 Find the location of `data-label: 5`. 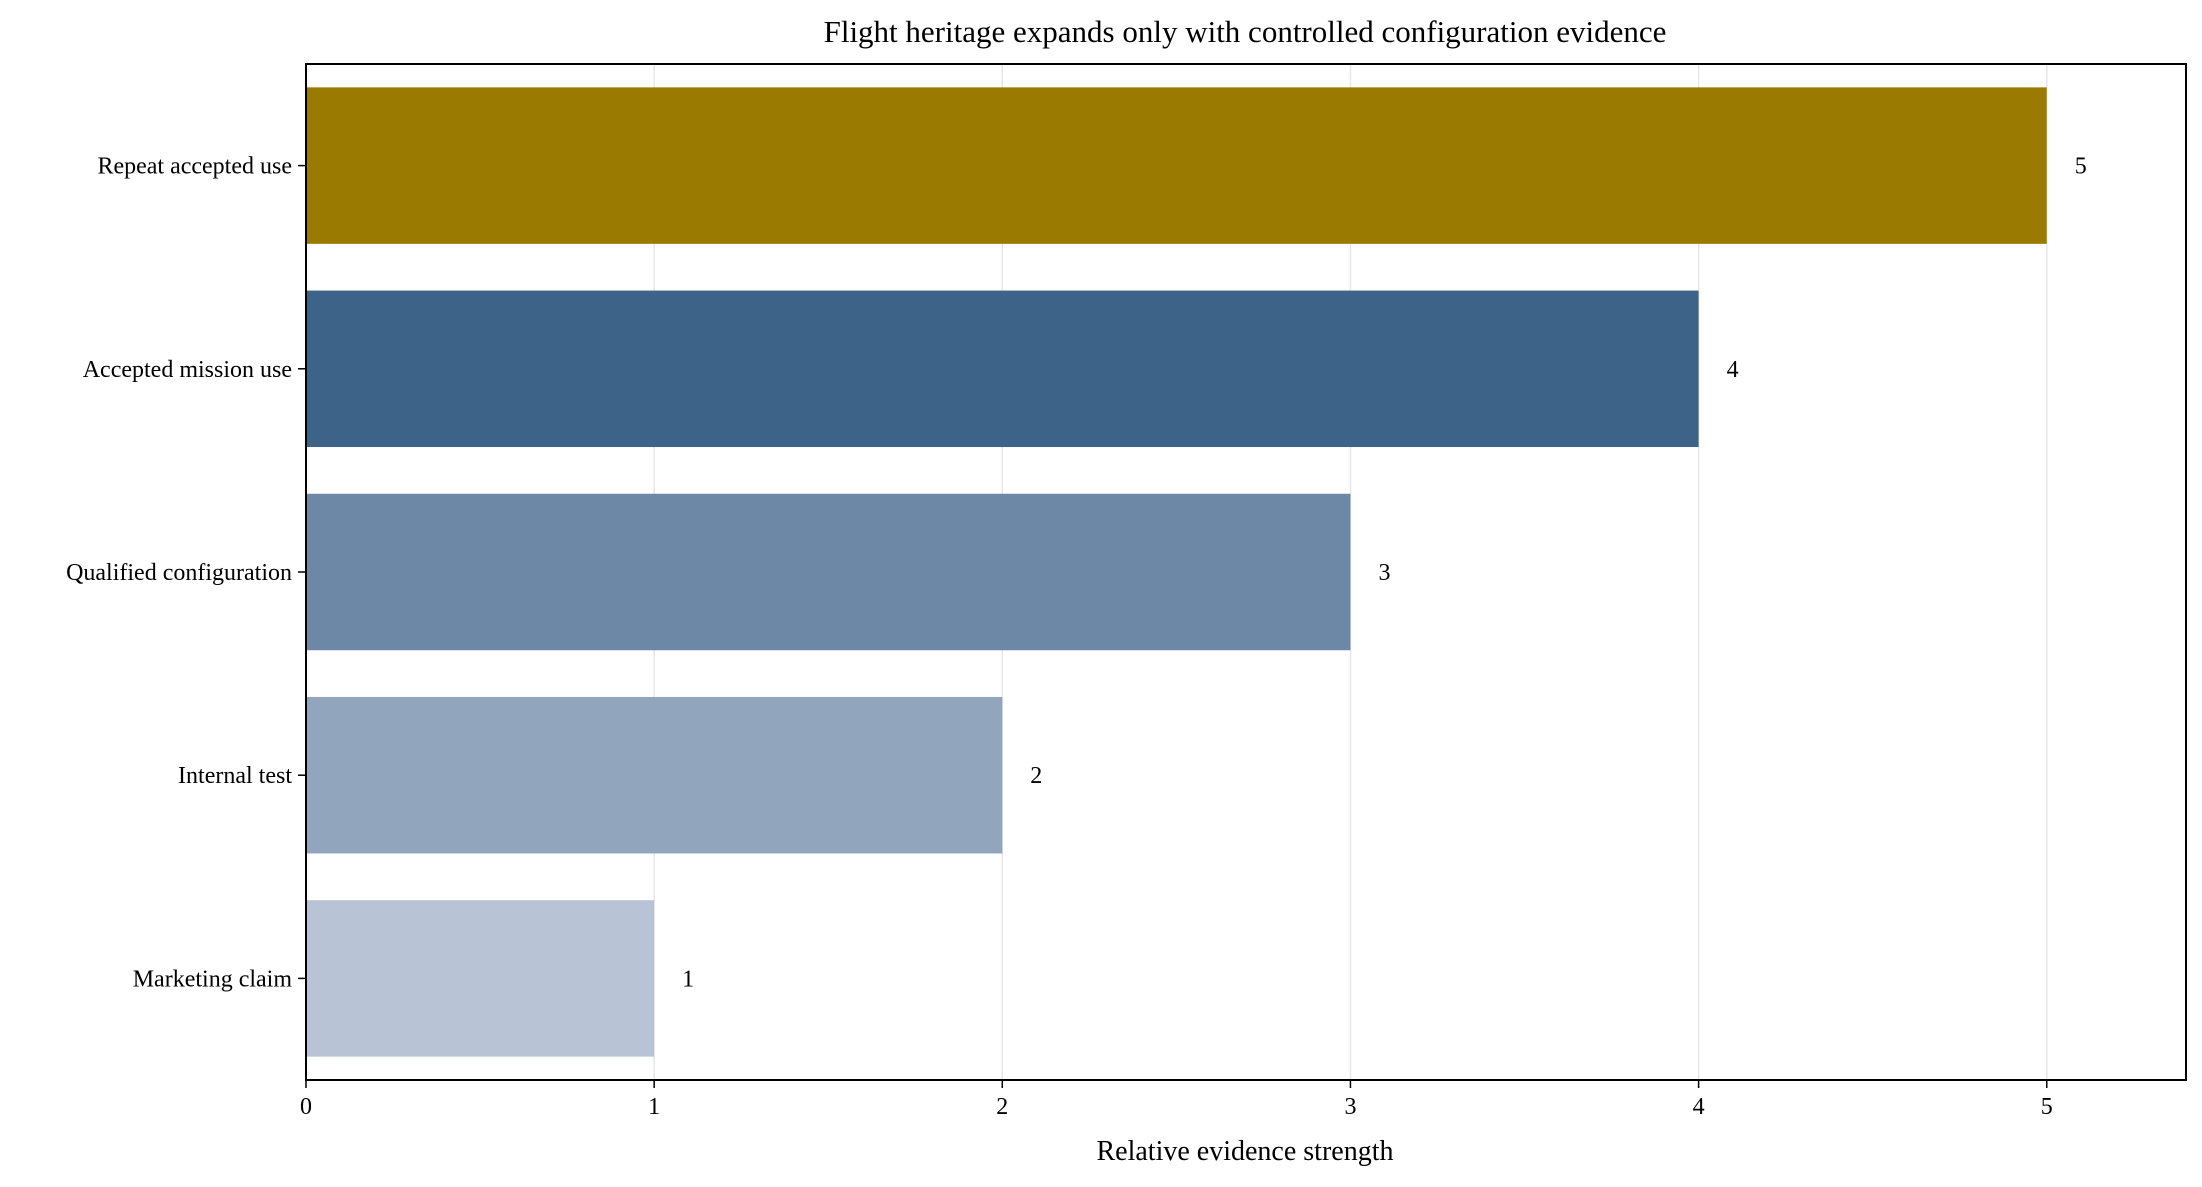

data-label: 5 is located at coordinates (2081, 167).